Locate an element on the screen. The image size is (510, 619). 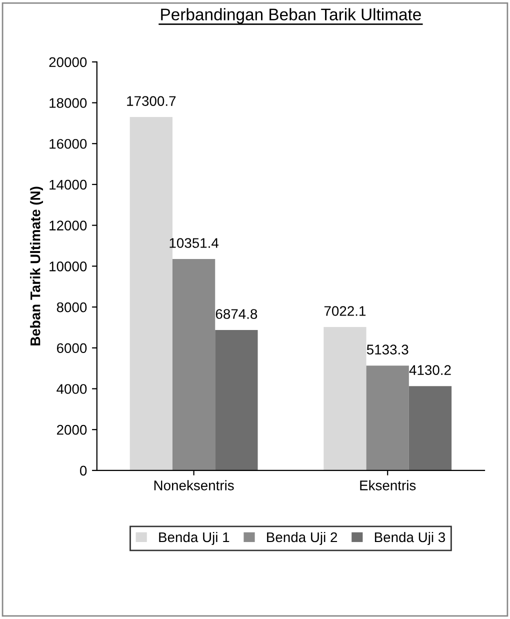
data-label: 5133.3 is located at coordinates (387, 349).